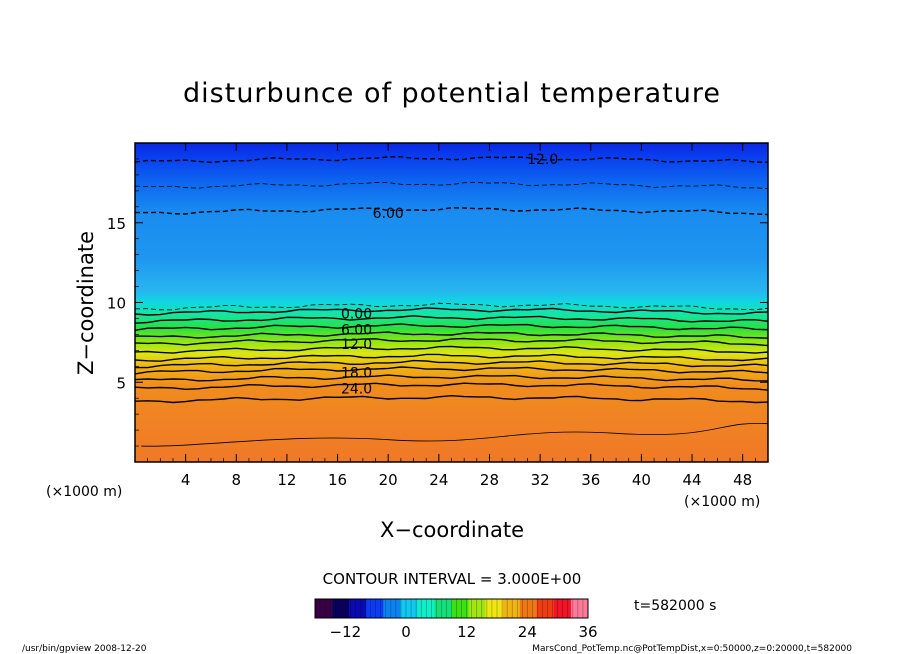 The height and width of the screenshot is (654, 904). Describe the element at coordinates (454, 434) in the screenshot. I see `contour-line-lower` at that location.